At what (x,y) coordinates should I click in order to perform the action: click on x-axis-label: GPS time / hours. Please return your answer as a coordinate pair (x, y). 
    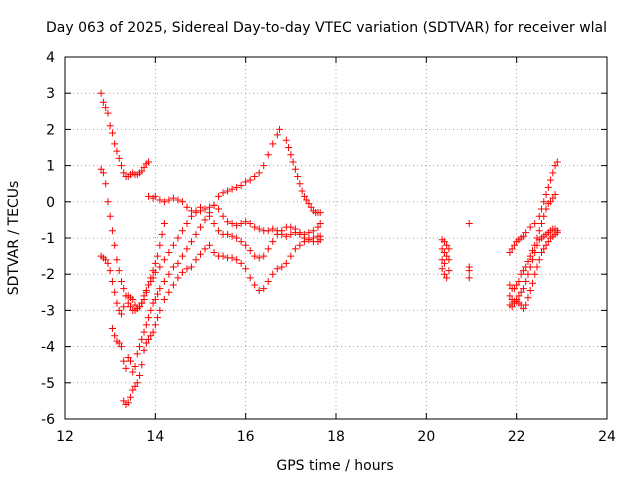
    Looking at the image, I should click on (334, 466).